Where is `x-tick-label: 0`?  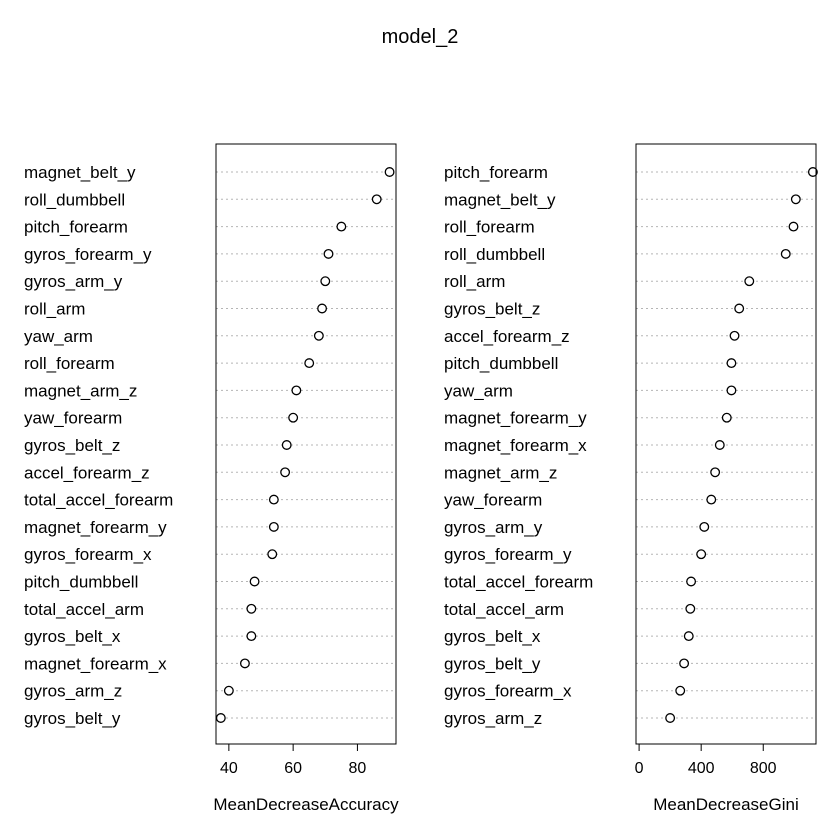
x-tick-label: 0 is located at coordinates (639, 768).